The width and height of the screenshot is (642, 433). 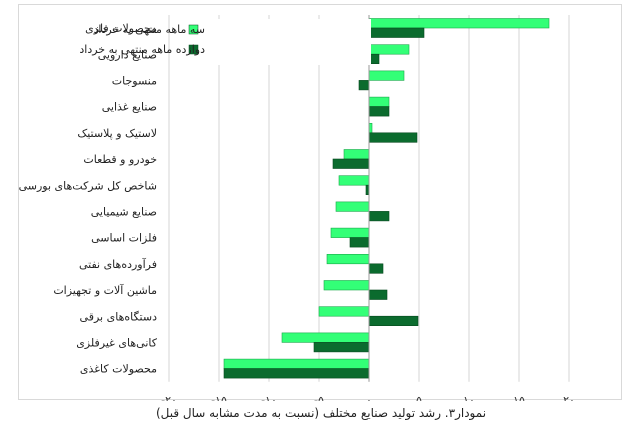 What do you see at coordinates (369, 397) in the screenshot?
I see `x-tick-label: ۰` at bounding box center [369, 397].